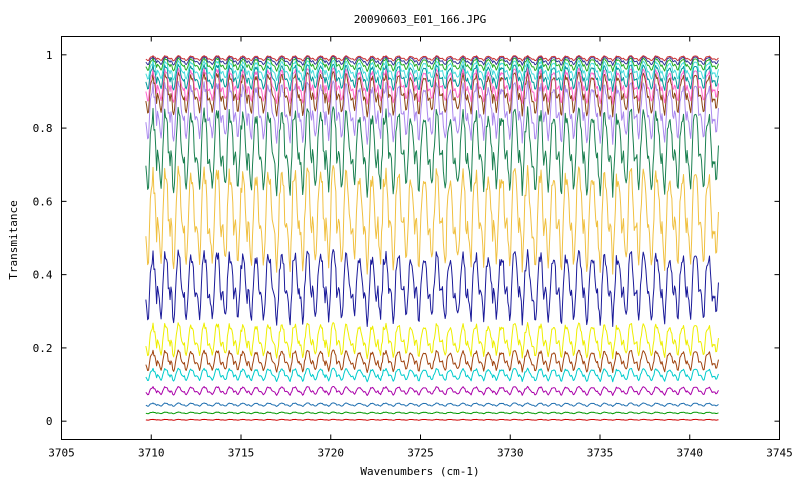  I want to click on y-tick-label: 1, so click(49, 55).